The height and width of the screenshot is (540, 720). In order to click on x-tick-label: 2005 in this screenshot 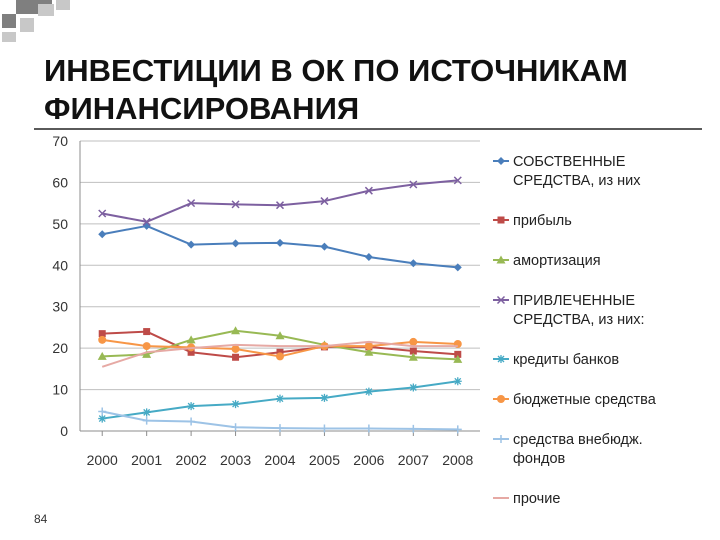, I will do `click(324, 460)`.